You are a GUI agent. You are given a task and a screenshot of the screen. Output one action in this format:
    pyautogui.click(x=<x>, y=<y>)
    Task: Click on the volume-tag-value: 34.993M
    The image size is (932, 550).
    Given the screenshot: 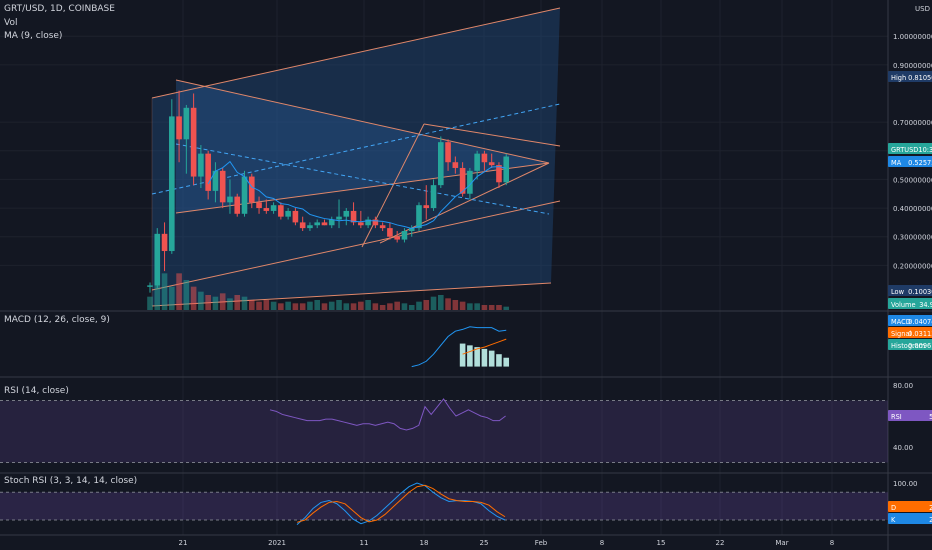 What is the action you would take?
    pyautogui.click(x=925, y=305)
    